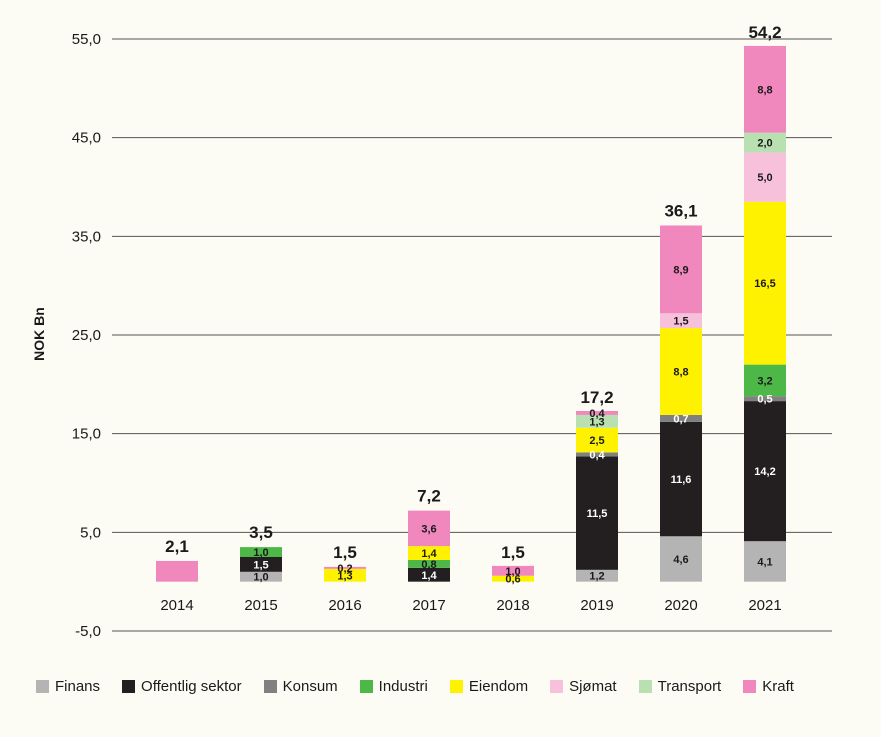 This screenshot has width=881, height=737. Describe the element at coordinates (470, 605) in the screenshot. I see `x-axis-ticks: 2014 2015 2016 2017 2018 2019 2020 2021` at that location.